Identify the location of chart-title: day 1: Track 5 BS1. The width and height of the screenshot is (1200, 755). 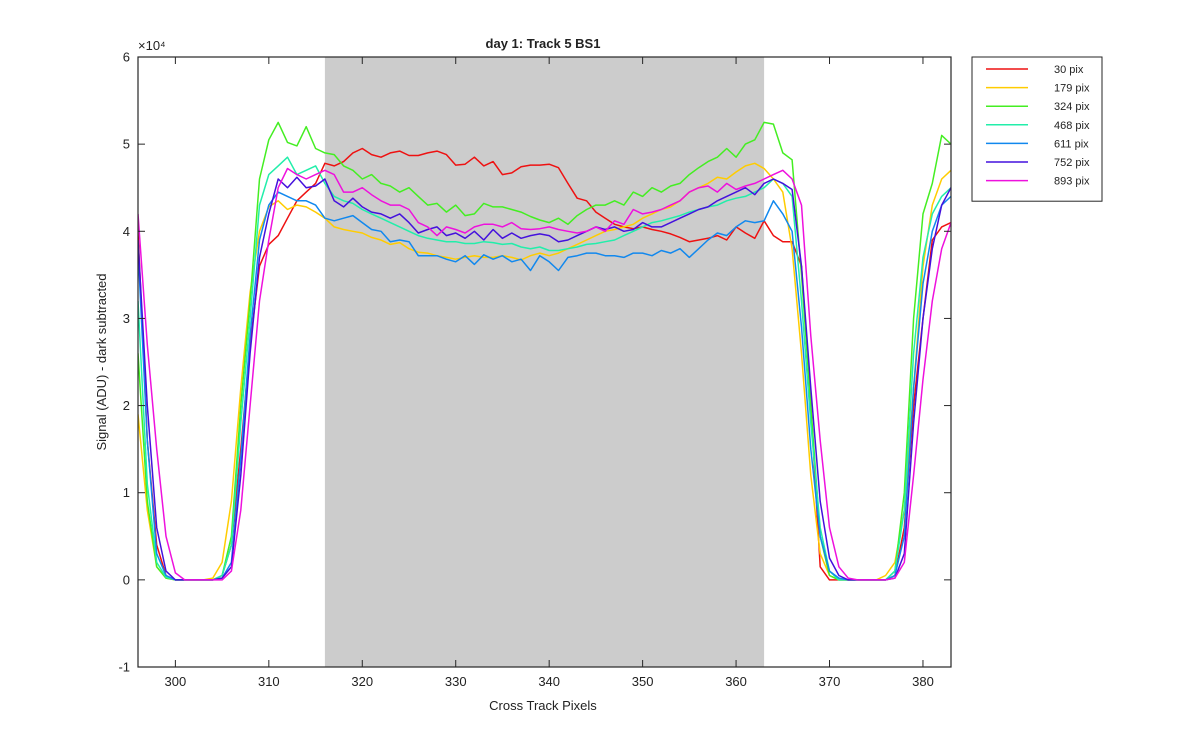
(543, 43).